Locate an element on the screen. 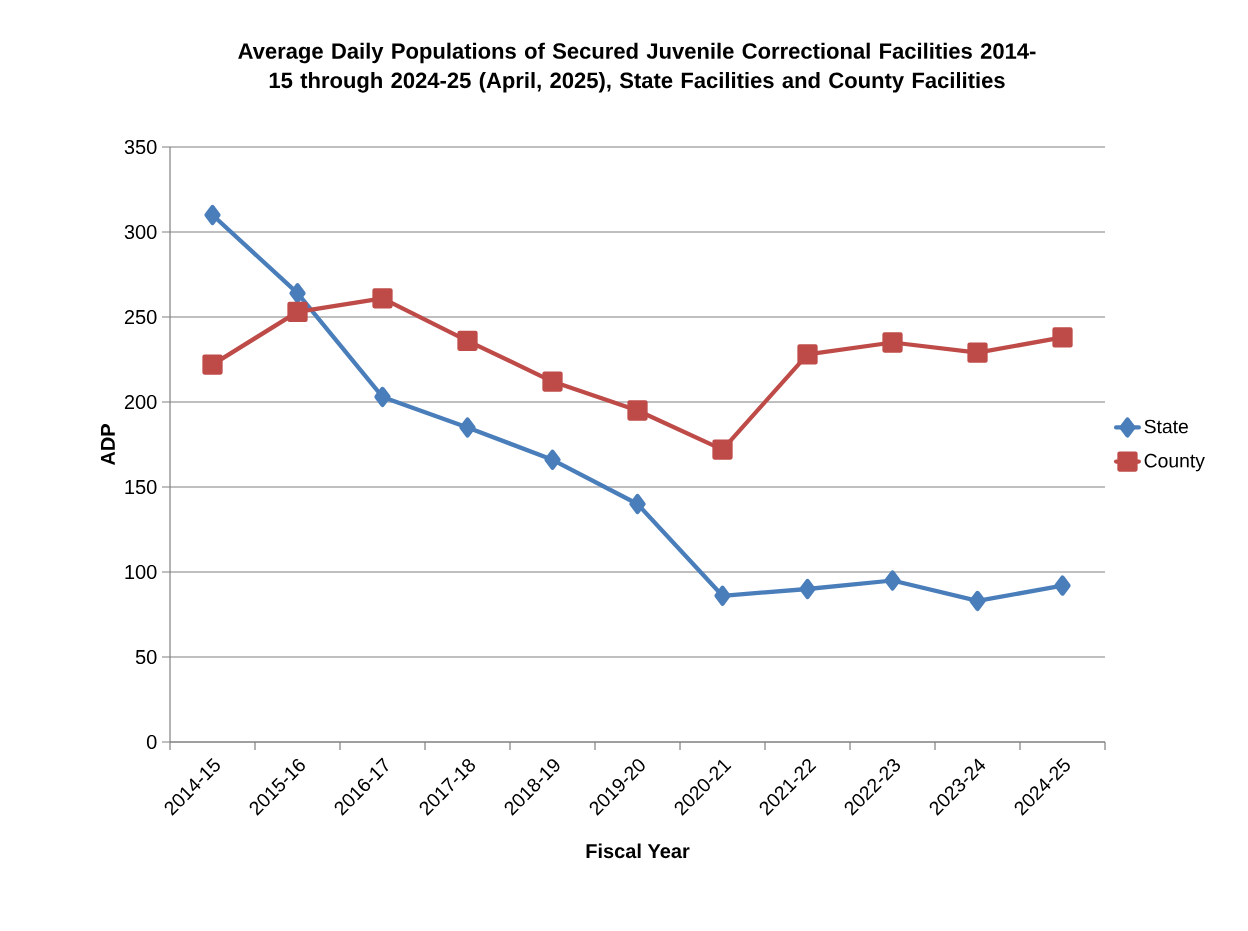  y-tick-label: 50 is located at coordinates (146, 657).